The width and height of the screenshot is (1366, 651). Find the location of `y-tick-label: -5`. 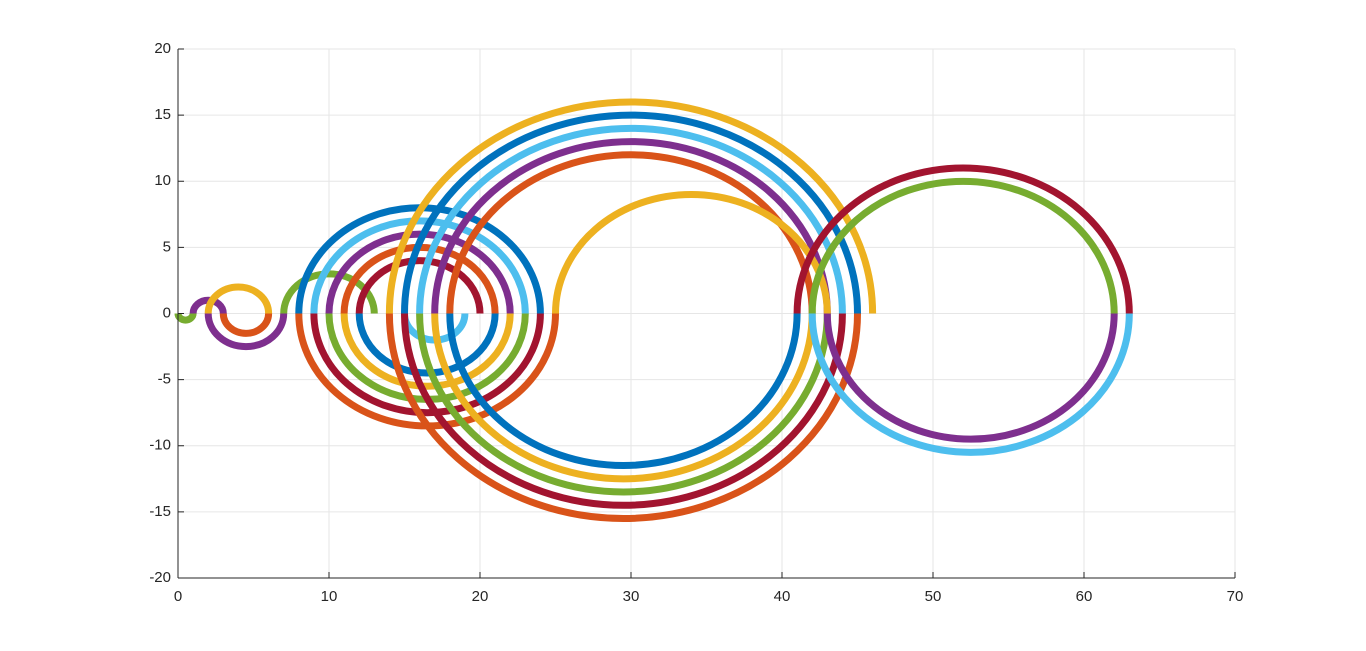

y-tick-label: -5 is located at coordinates (164, 379).